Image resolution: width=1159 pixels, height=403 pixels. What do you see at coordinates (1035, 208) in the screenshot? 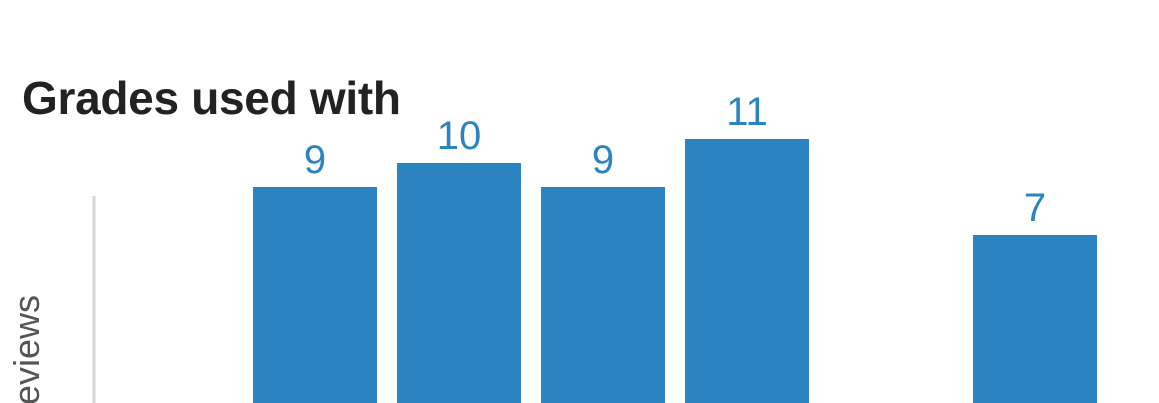
I see `bar-value-label-5: 7` at bounding box center [1035, 208].